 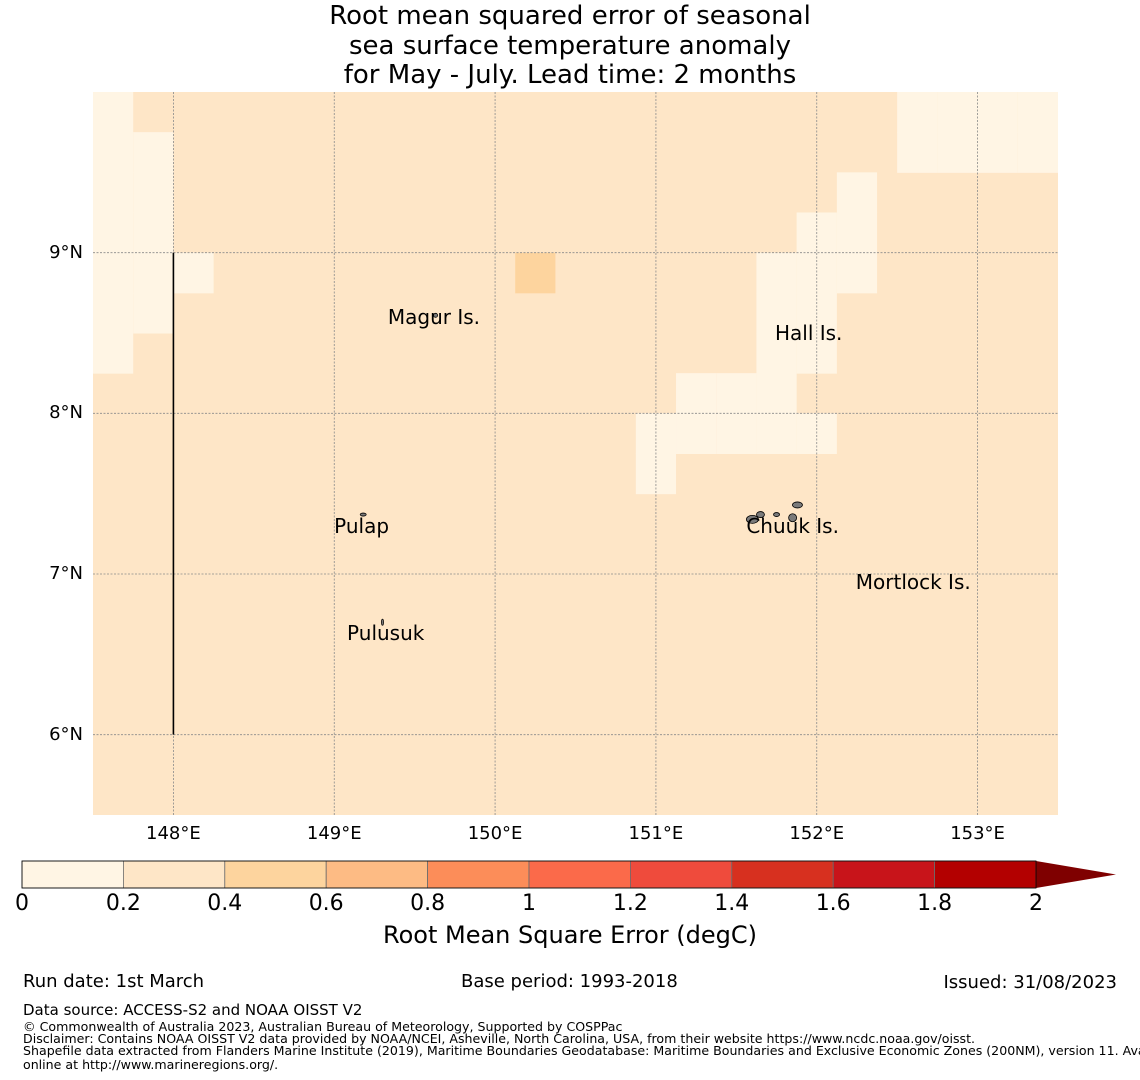 I want to click on colorbar-tick-label: 0.2, so click(x=123, y=903).